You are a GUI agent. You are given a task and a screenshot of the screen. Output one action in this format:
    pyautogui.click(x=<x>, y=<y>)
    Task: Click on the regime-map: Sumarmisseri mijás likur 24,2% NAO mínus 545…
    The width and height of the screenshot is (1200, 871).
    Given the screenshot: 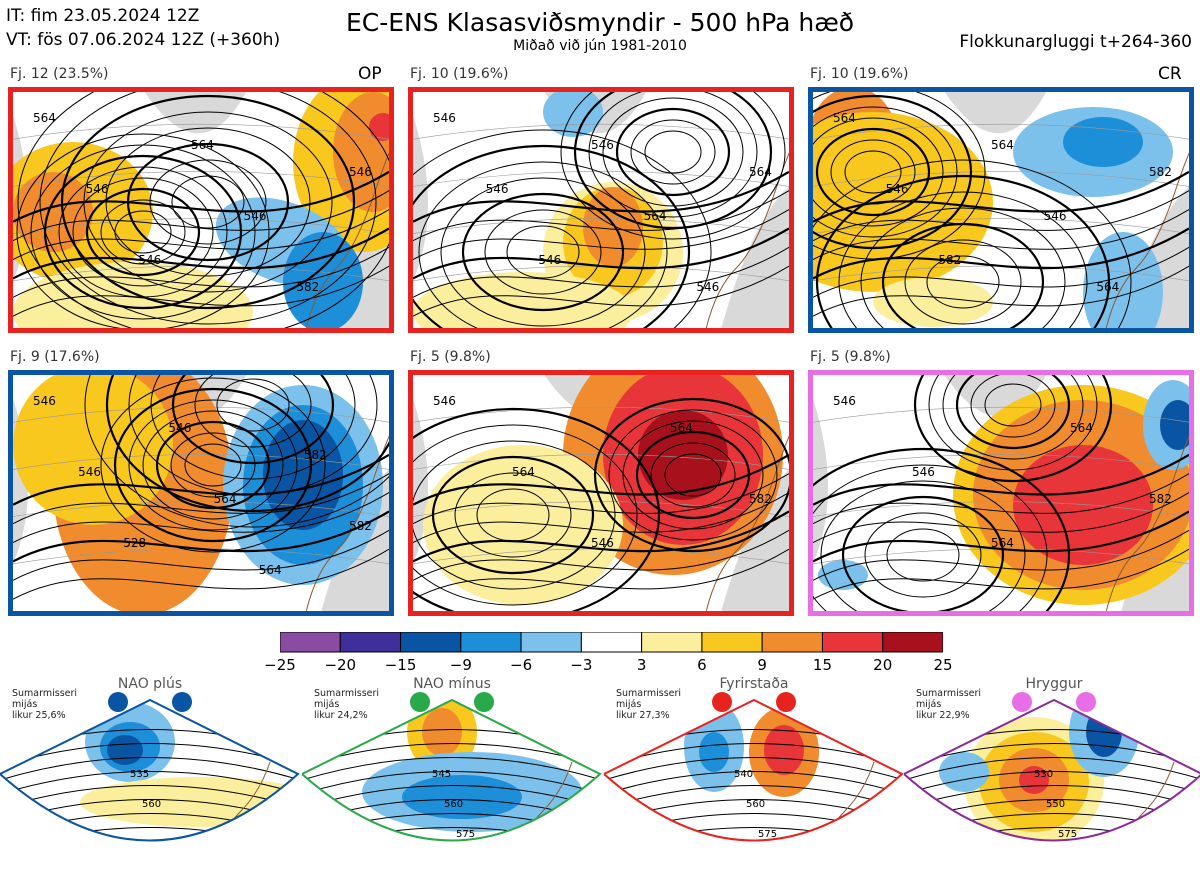 What is the action you would take?
    pyautogui.click(x=452, y=769)
    